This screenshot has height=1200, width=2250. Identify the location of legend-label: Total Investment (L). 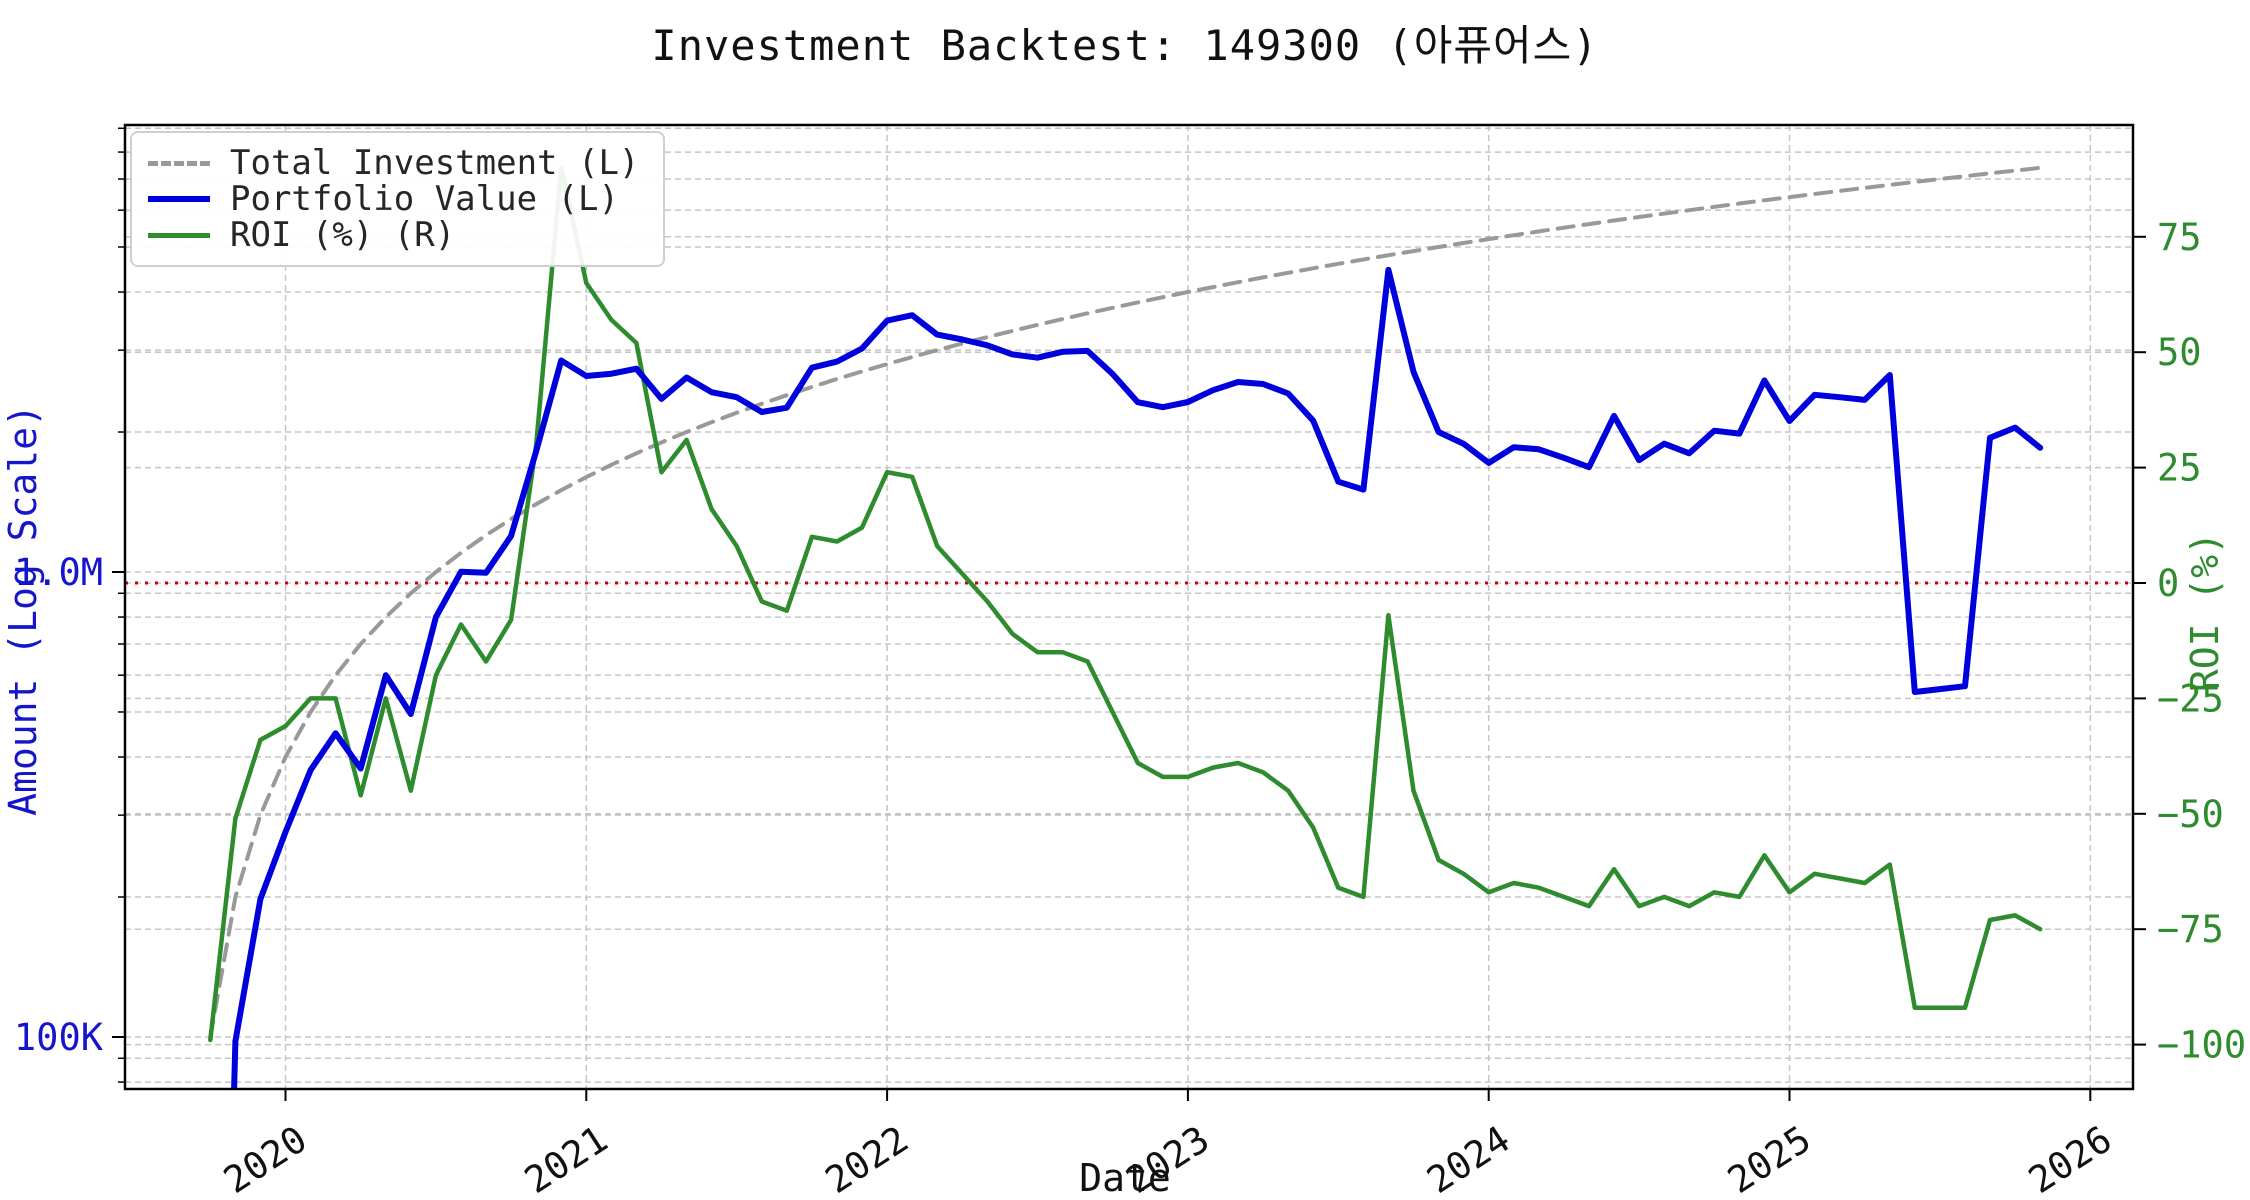
(435, 163).